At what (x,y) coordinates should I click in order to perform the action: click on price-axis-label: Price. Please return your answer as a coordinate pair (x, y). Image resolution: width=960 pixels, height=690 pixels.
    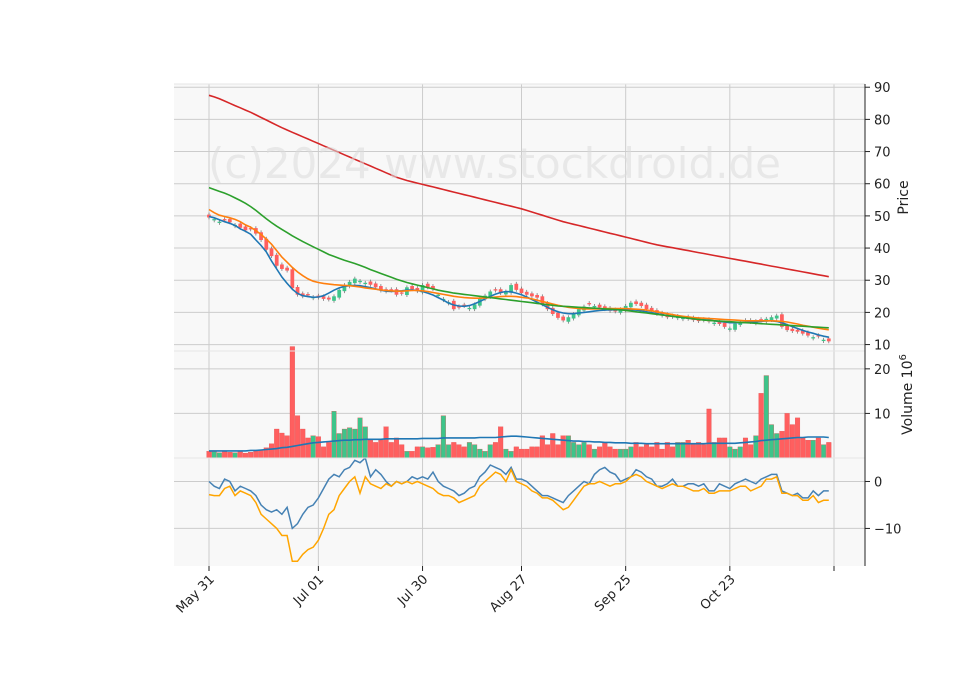
    Looking at the image, I should click on (904, 197).